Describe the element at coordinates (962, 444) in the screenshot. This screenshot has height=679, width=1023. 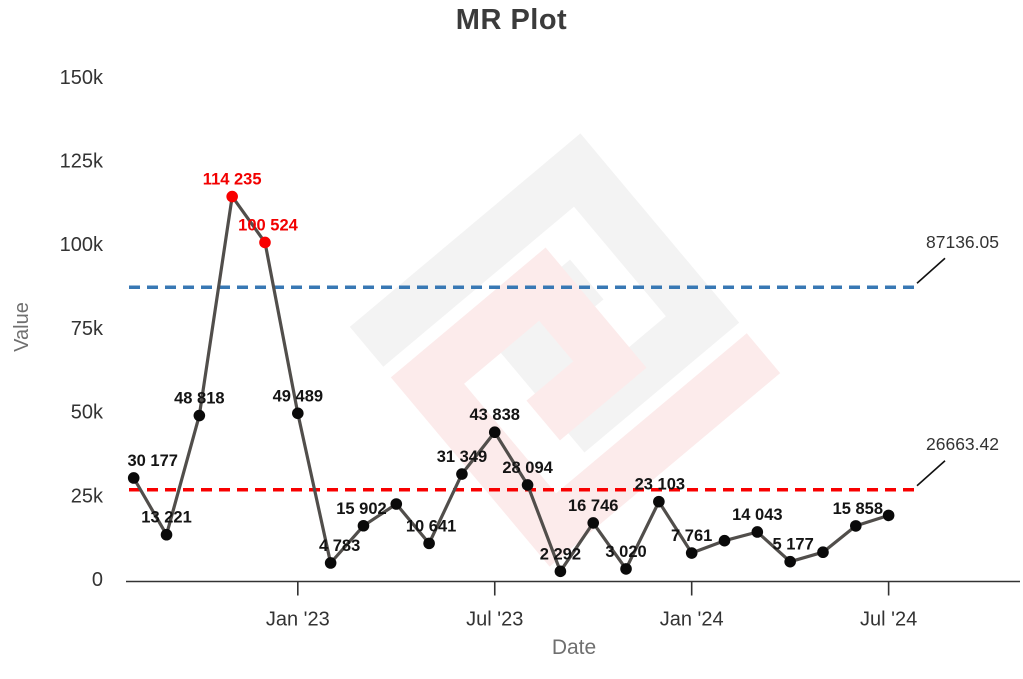
I see `mean-value-annotation: 26663.42` at that location.